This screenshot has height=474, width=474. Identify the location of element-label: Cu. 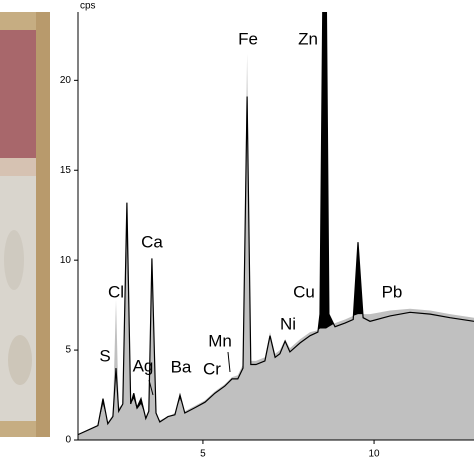
(304, 291).